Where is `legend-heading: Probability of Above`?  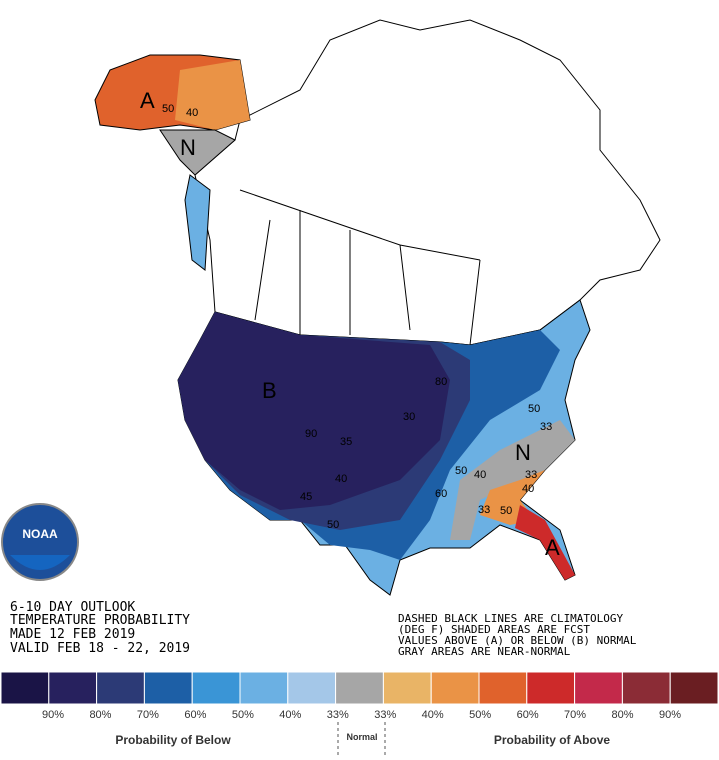 legend-heading: Probability of Above is located at coordinates (552, 740).